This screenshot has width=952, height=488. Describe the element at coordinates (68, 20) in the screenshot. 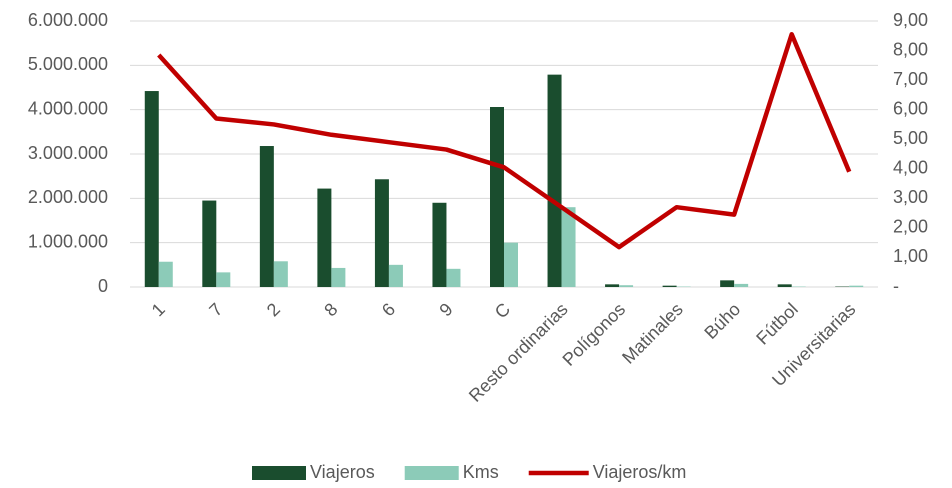

I see `y-tick-label: 6.000.000` at that location.